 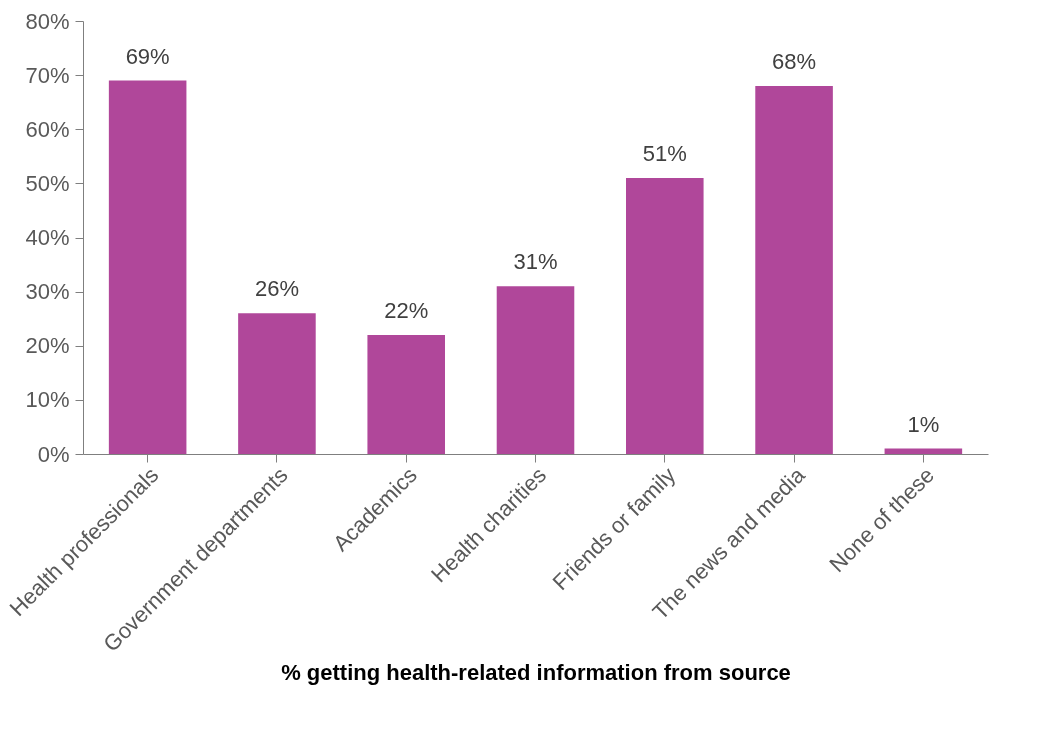 I want to click on y-tick-label: 10%, so click(x=47, y=400).